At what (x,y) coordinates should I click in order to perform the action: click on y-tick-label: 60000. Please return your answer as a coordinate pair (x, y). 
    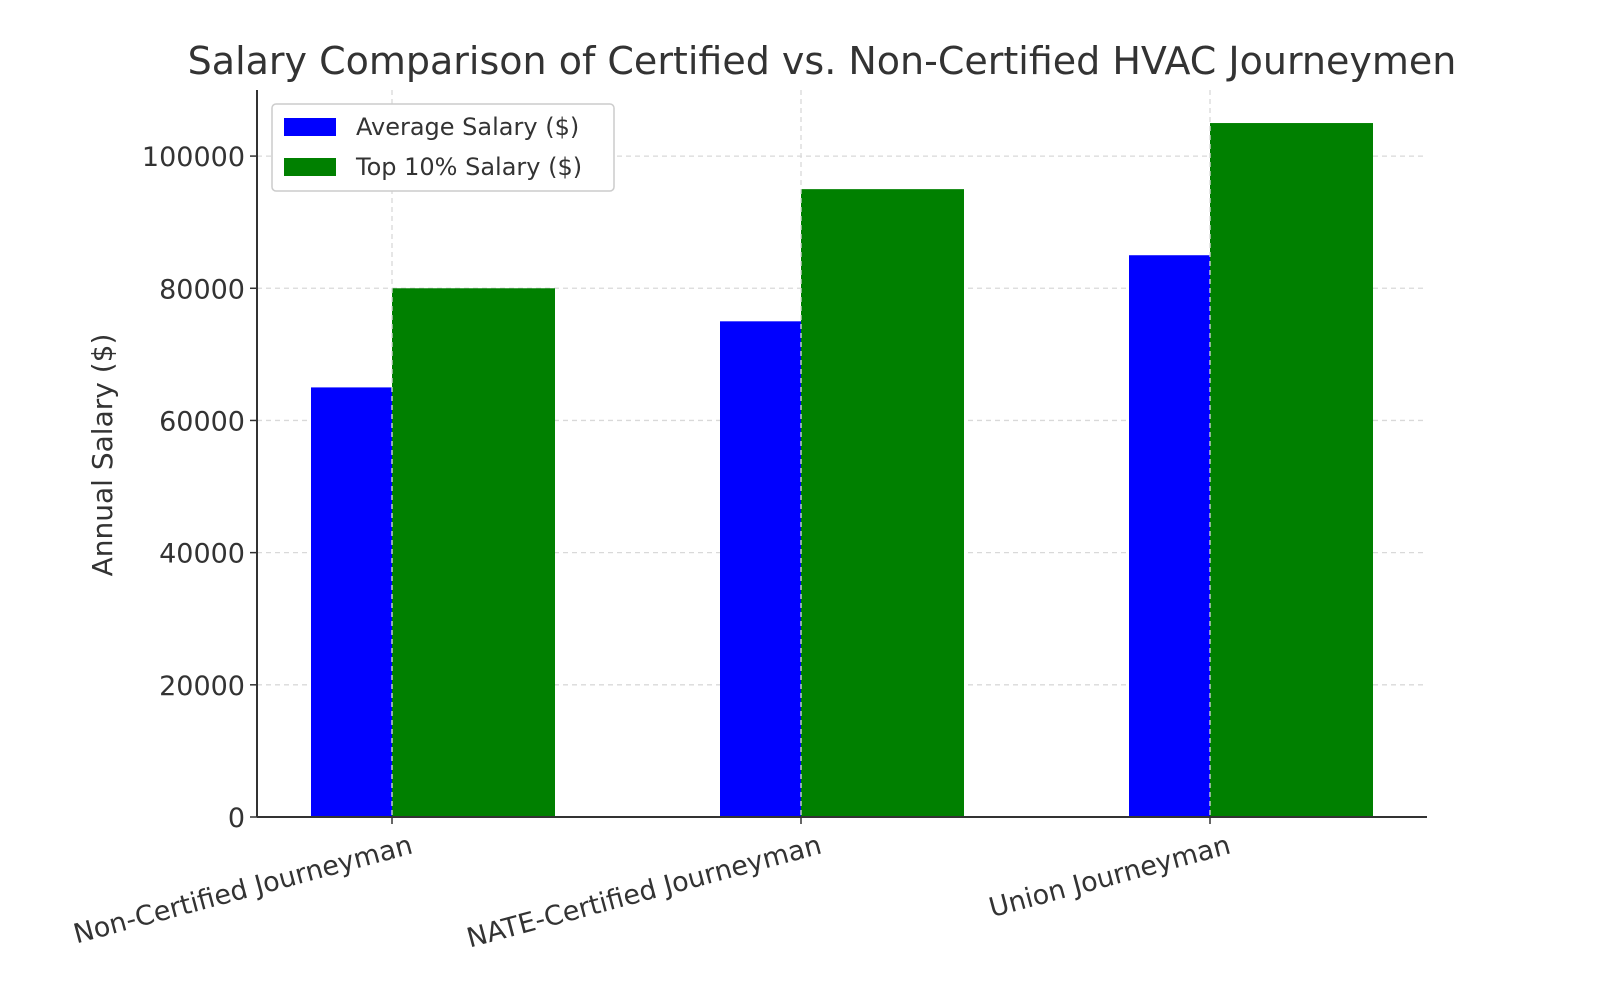
    Looking at the image, I should click on (202, 421).